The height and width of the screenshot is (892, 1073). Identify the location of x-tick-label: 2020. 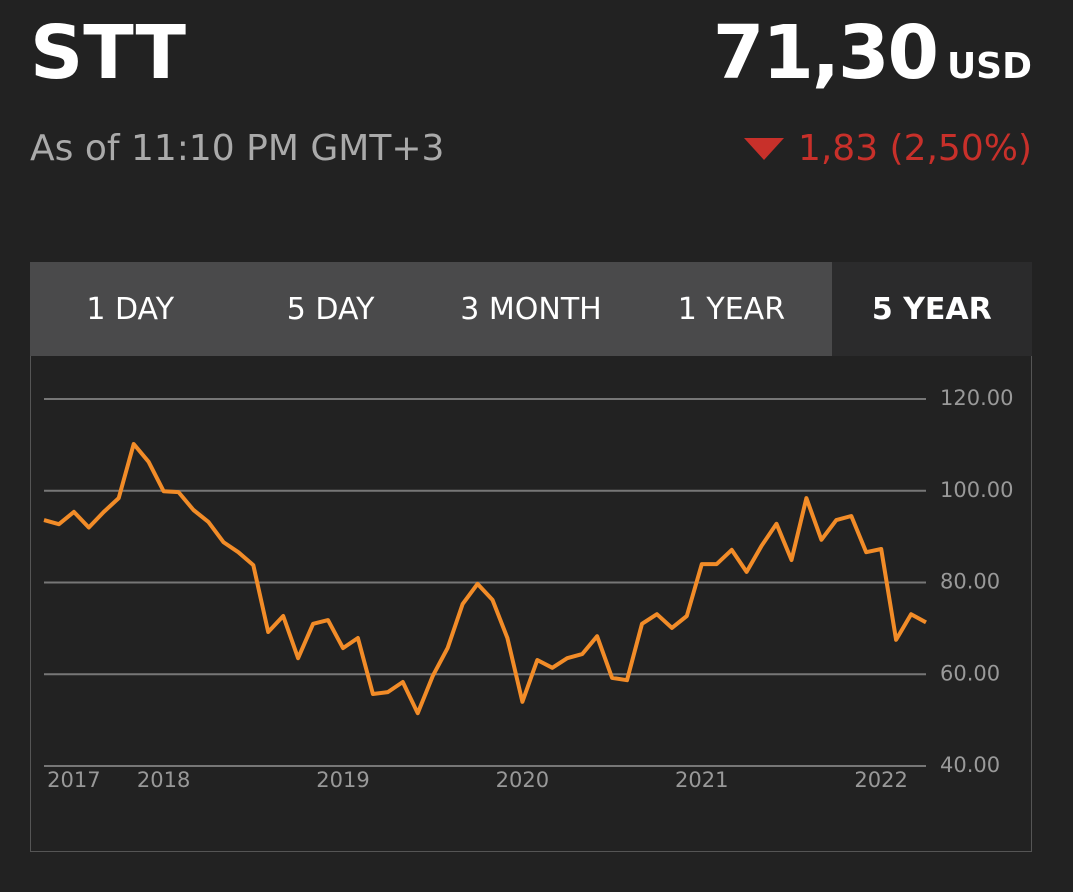
(522, 780).